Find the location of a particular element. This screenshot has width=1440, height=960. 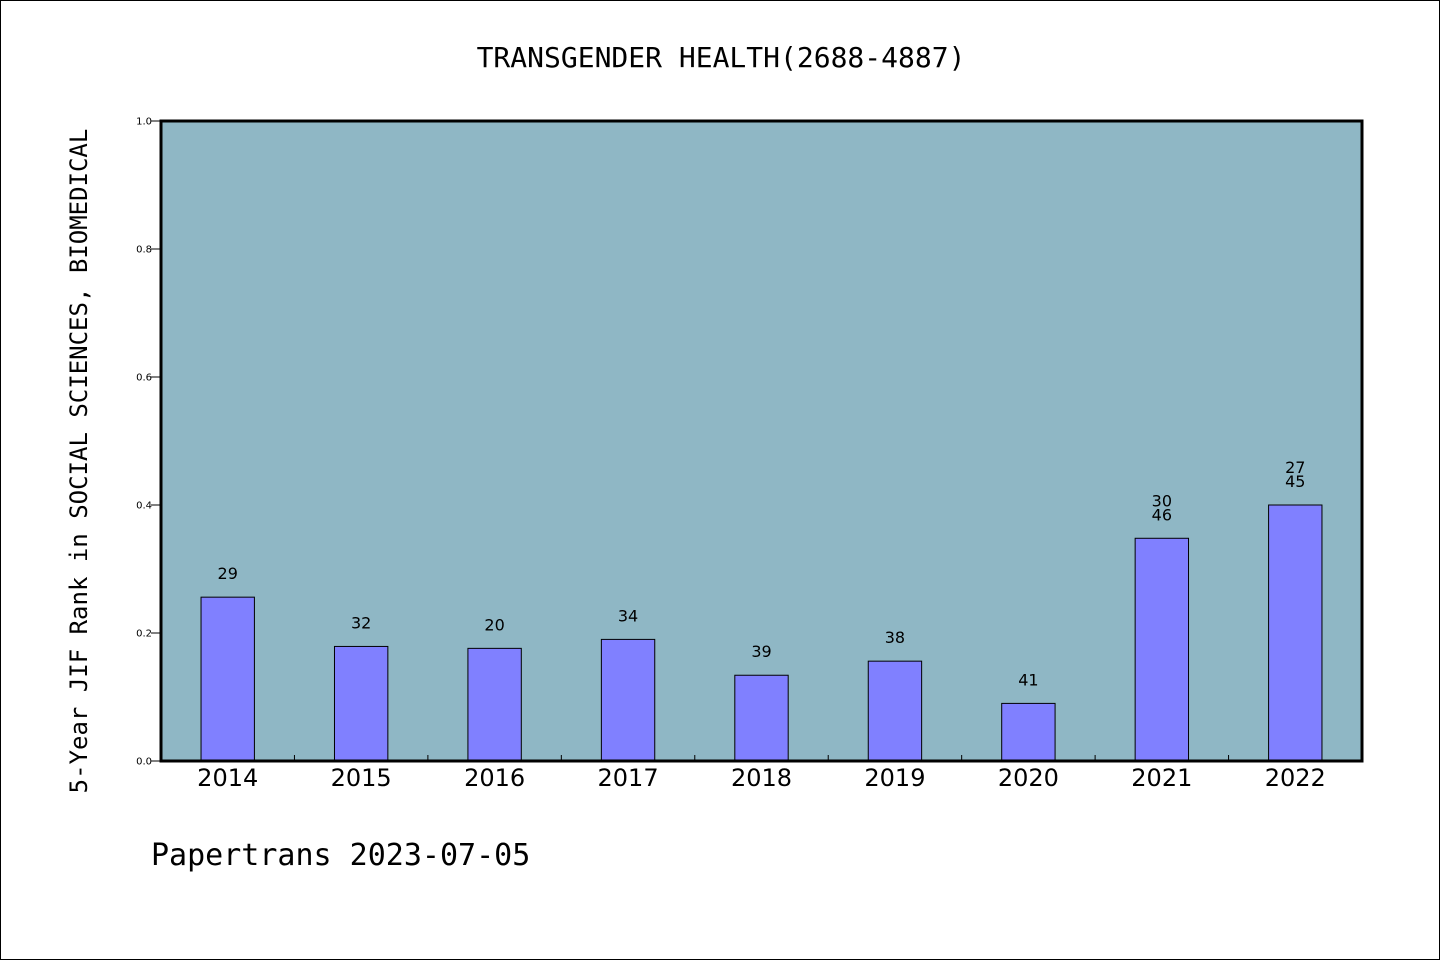

bar-data-label: 34 is located at coordinates (628, 615).